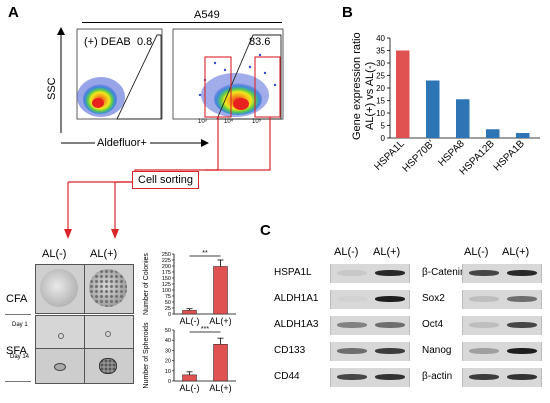 This screenshot has height=403, width=550. What do you see at coordinates (220, 388) in the screenshot?
I see `mini2-xtick-1: AL(+)` at bounding box center [220, 388].